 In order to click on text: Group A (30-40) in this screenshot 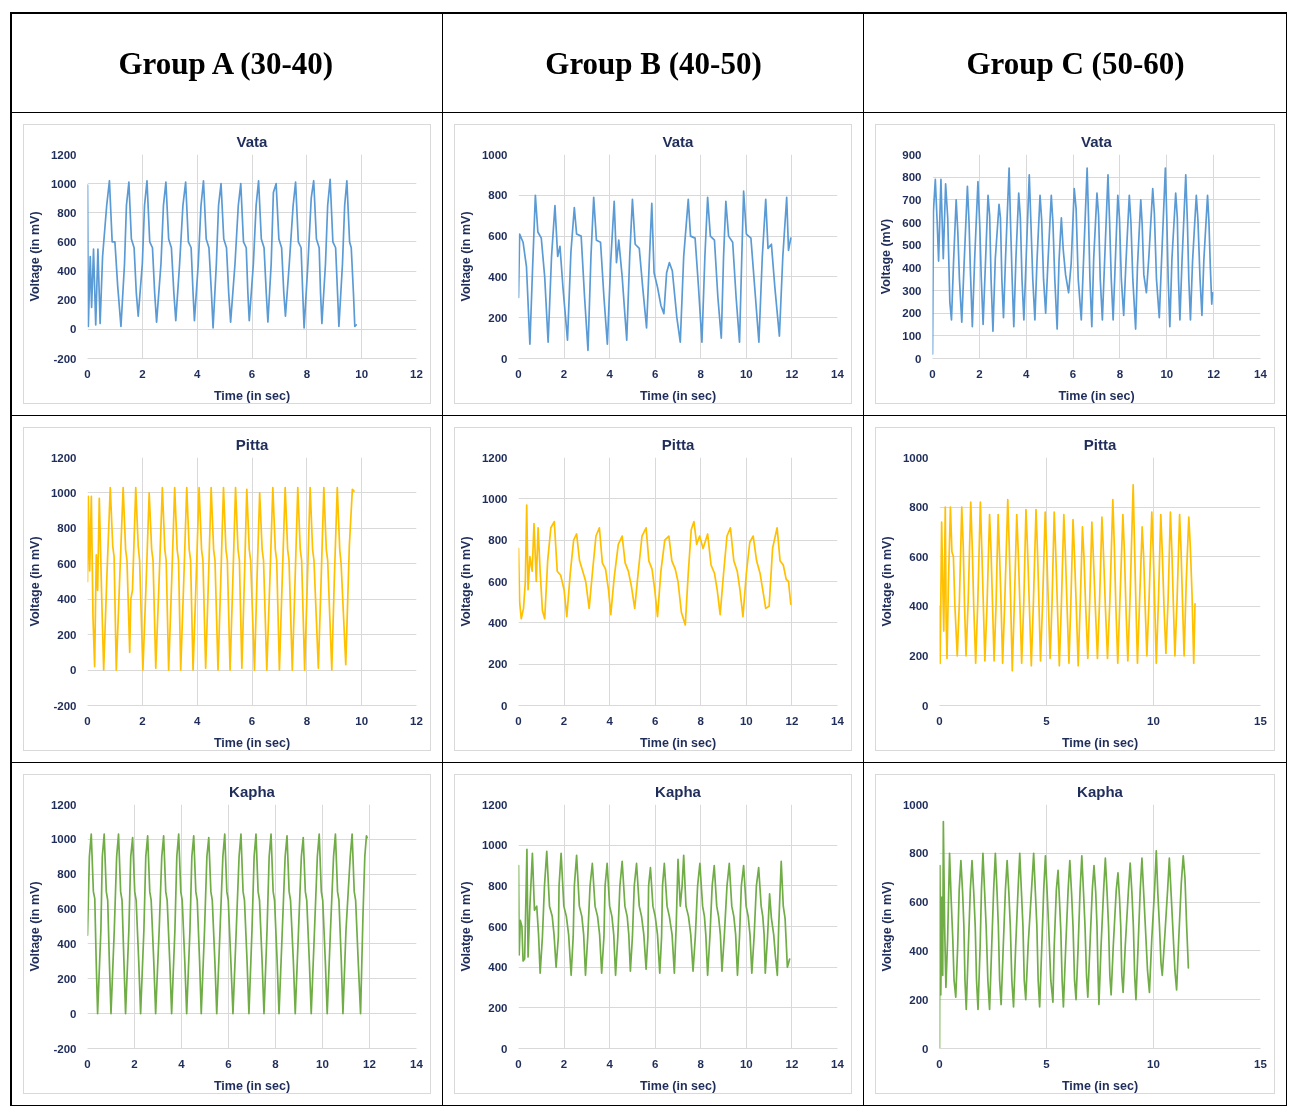, I will do `click(226, 63)`.